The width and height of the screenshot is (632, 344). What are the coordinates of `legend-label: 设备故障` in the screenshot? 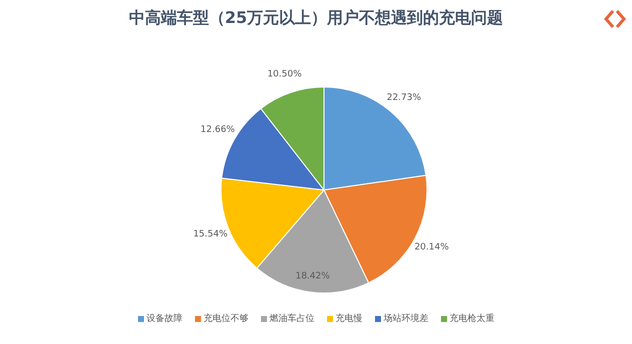 It's located at (164, 318).